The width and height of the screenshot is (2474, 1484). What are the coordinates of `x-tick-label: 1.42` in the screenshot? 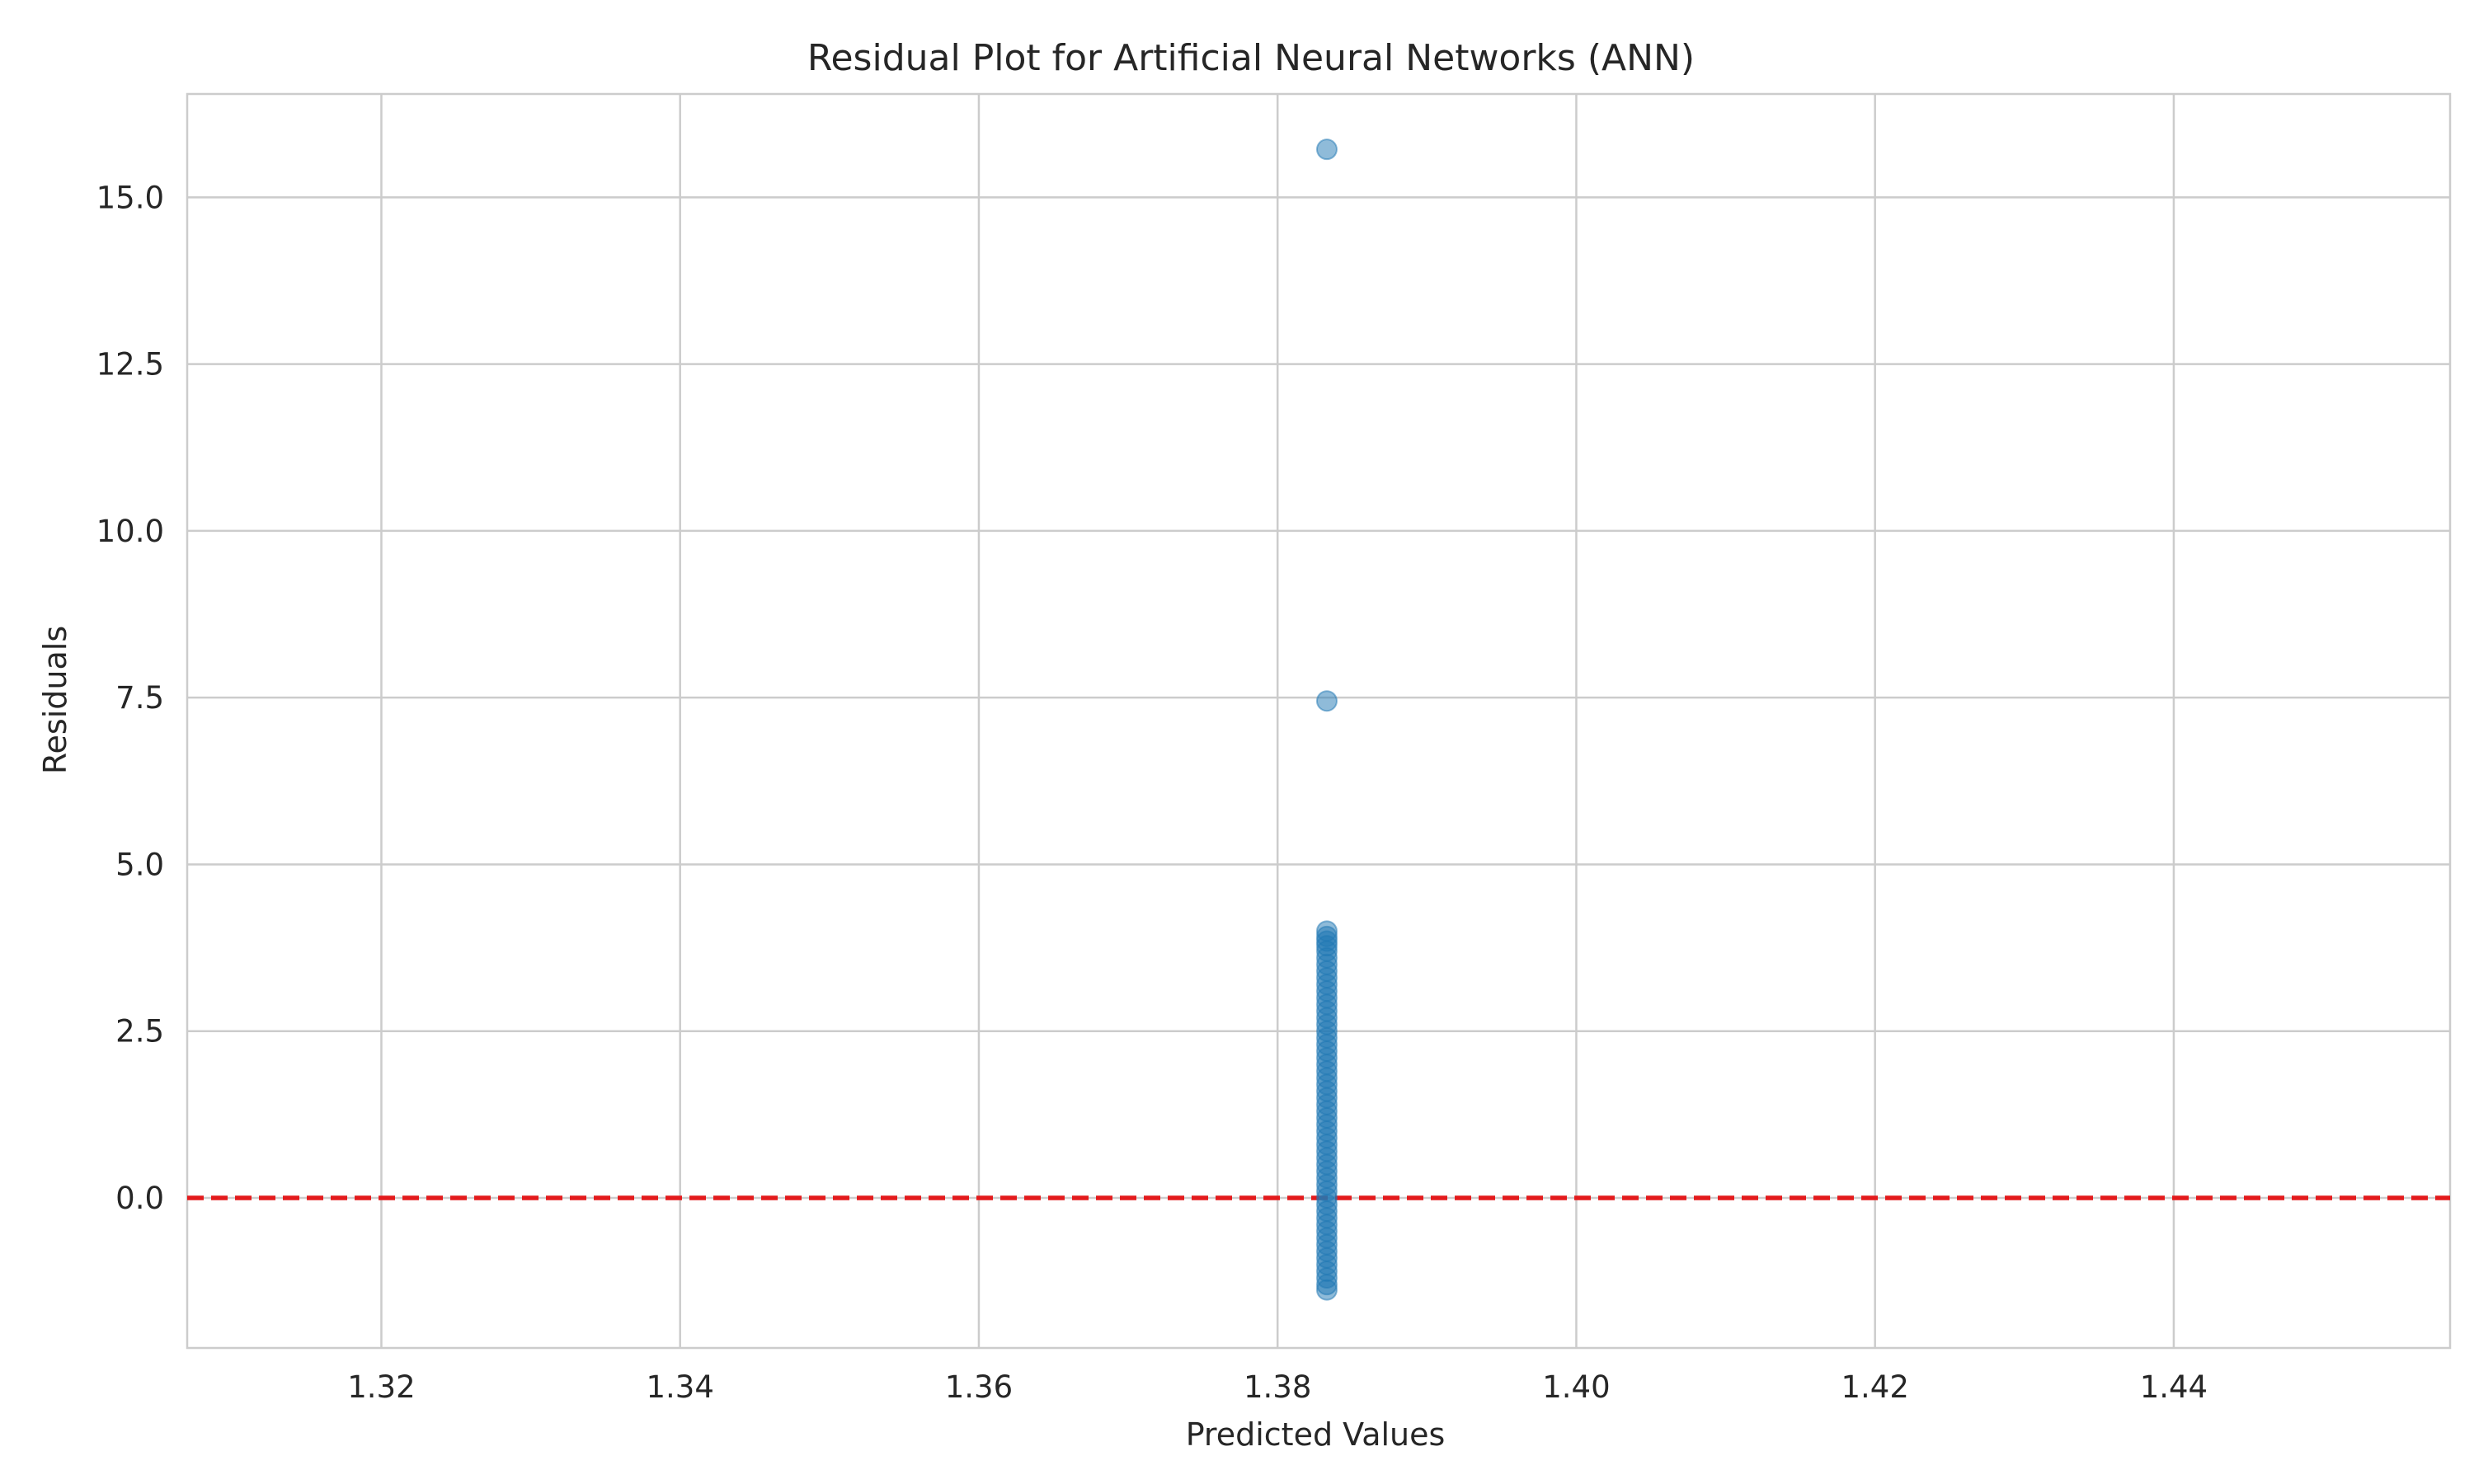 It's located at (1874, 1387).